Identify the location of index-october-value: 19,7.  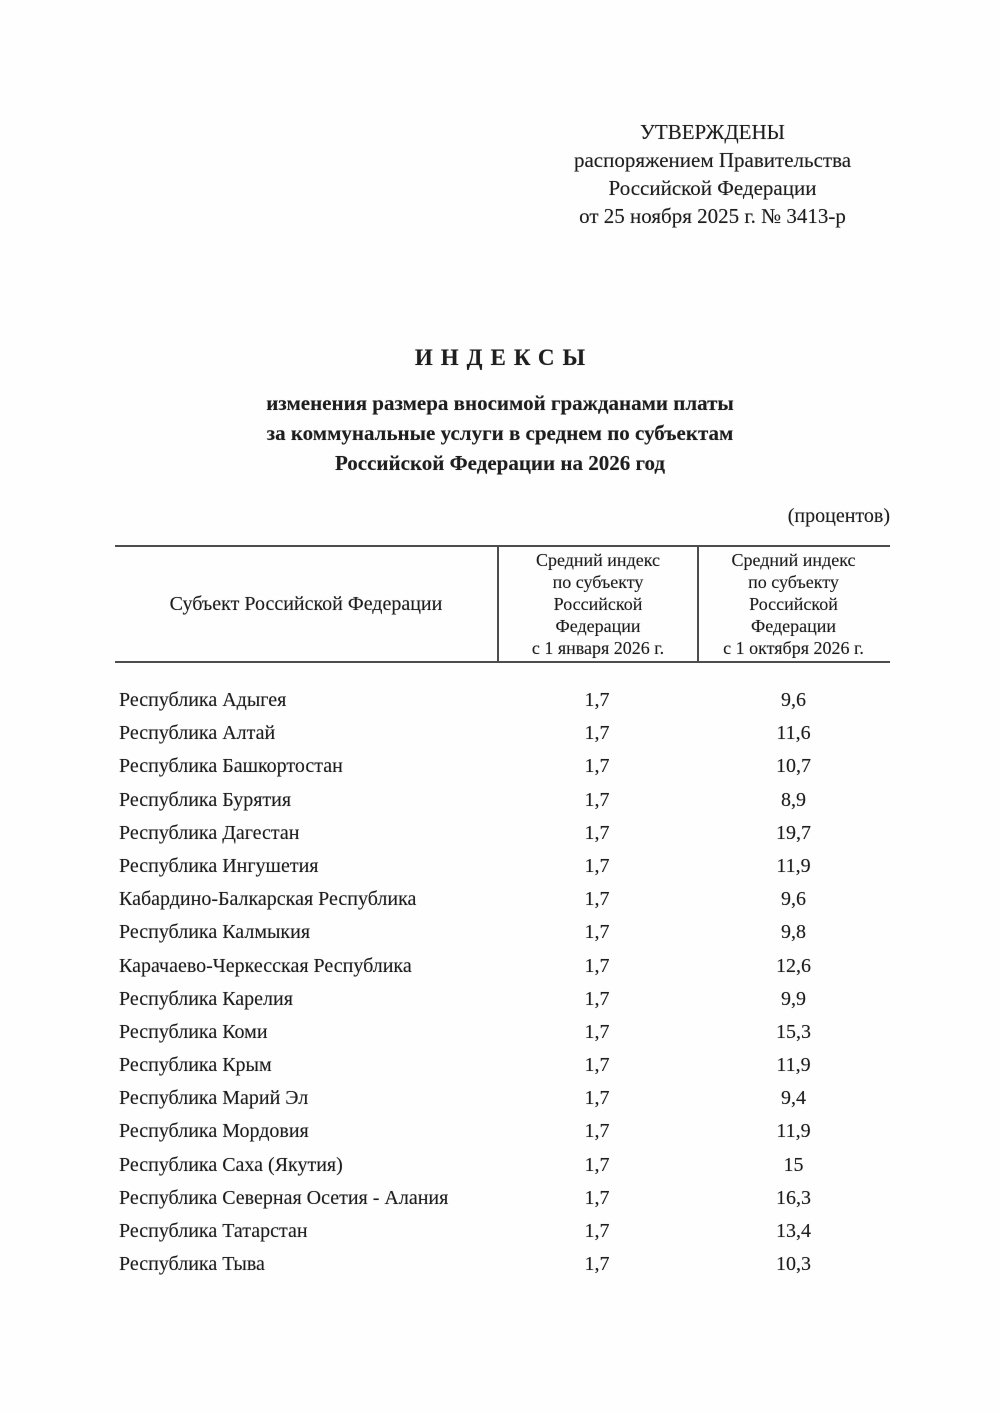
(793, 832).